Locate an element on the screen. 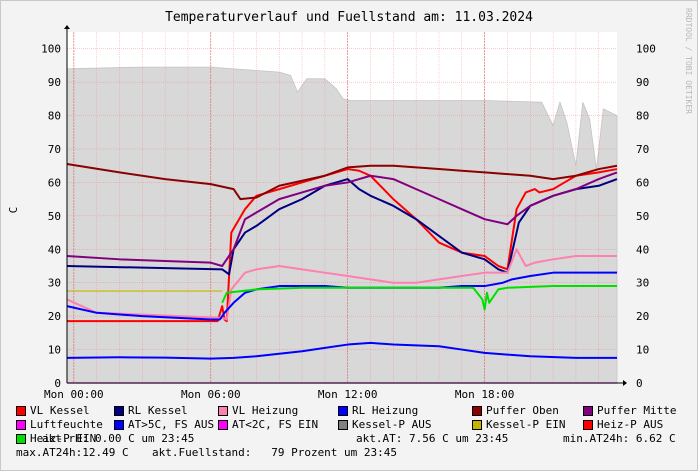 This screenshot has height=471, width=698. series-line-aussentemperatur is located at coordinates (341, 350).